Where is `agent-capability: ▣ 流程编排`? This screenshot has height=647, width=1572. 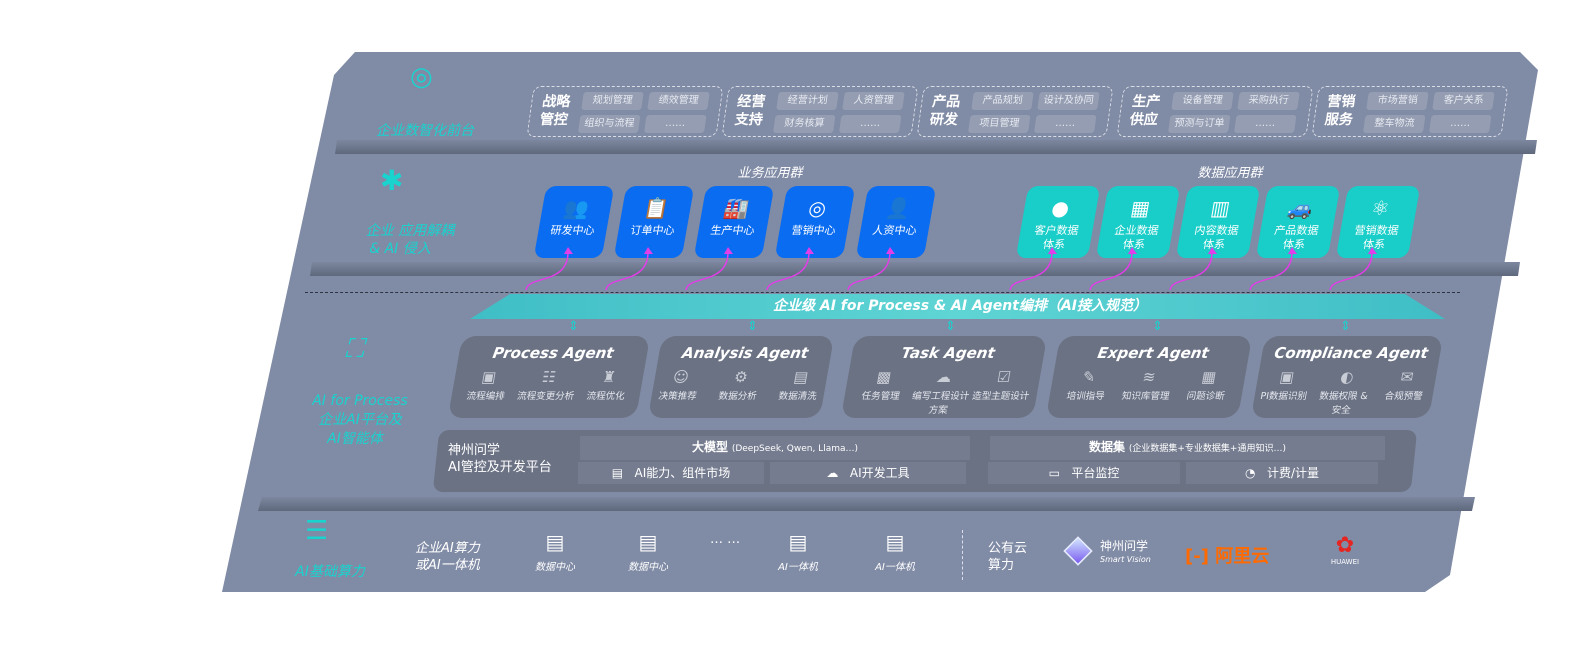 agent-capability: ▣ 流程编排 is located at coordinates (488, 385).